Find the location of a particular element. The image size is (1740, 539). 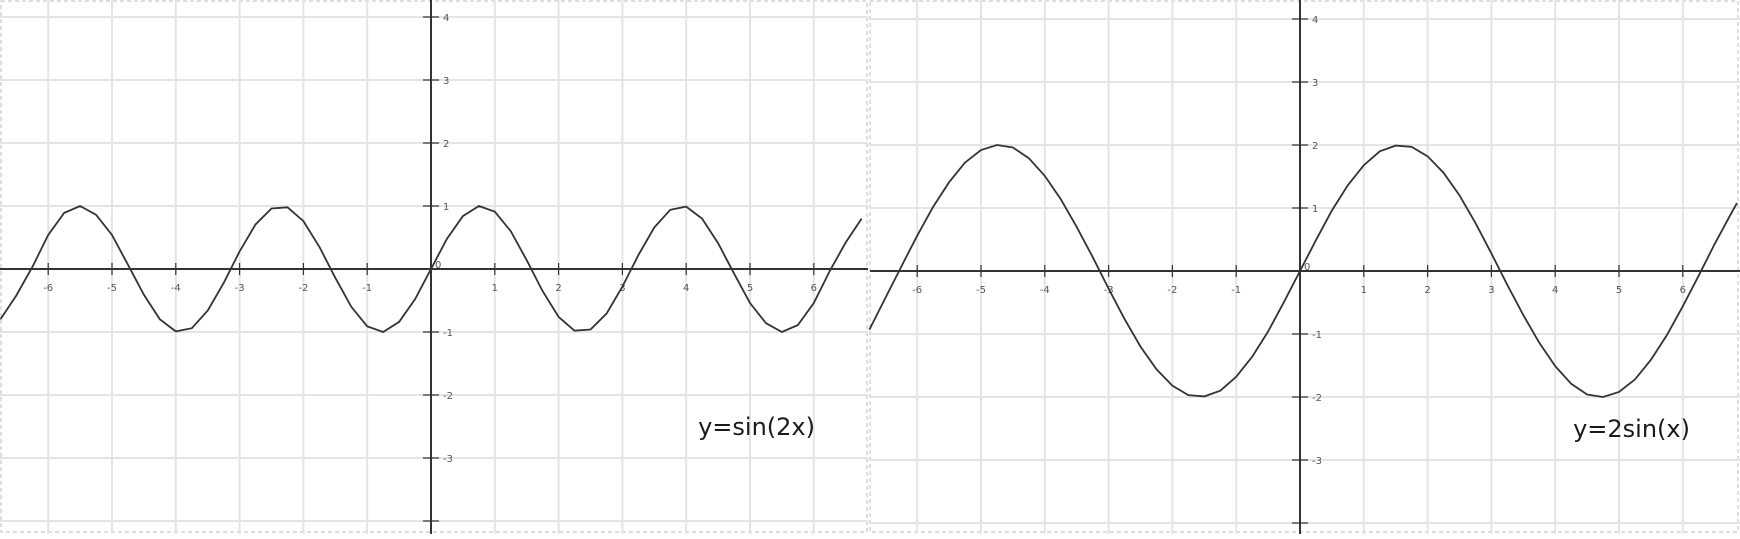

series is located at coordinates (431, 269).